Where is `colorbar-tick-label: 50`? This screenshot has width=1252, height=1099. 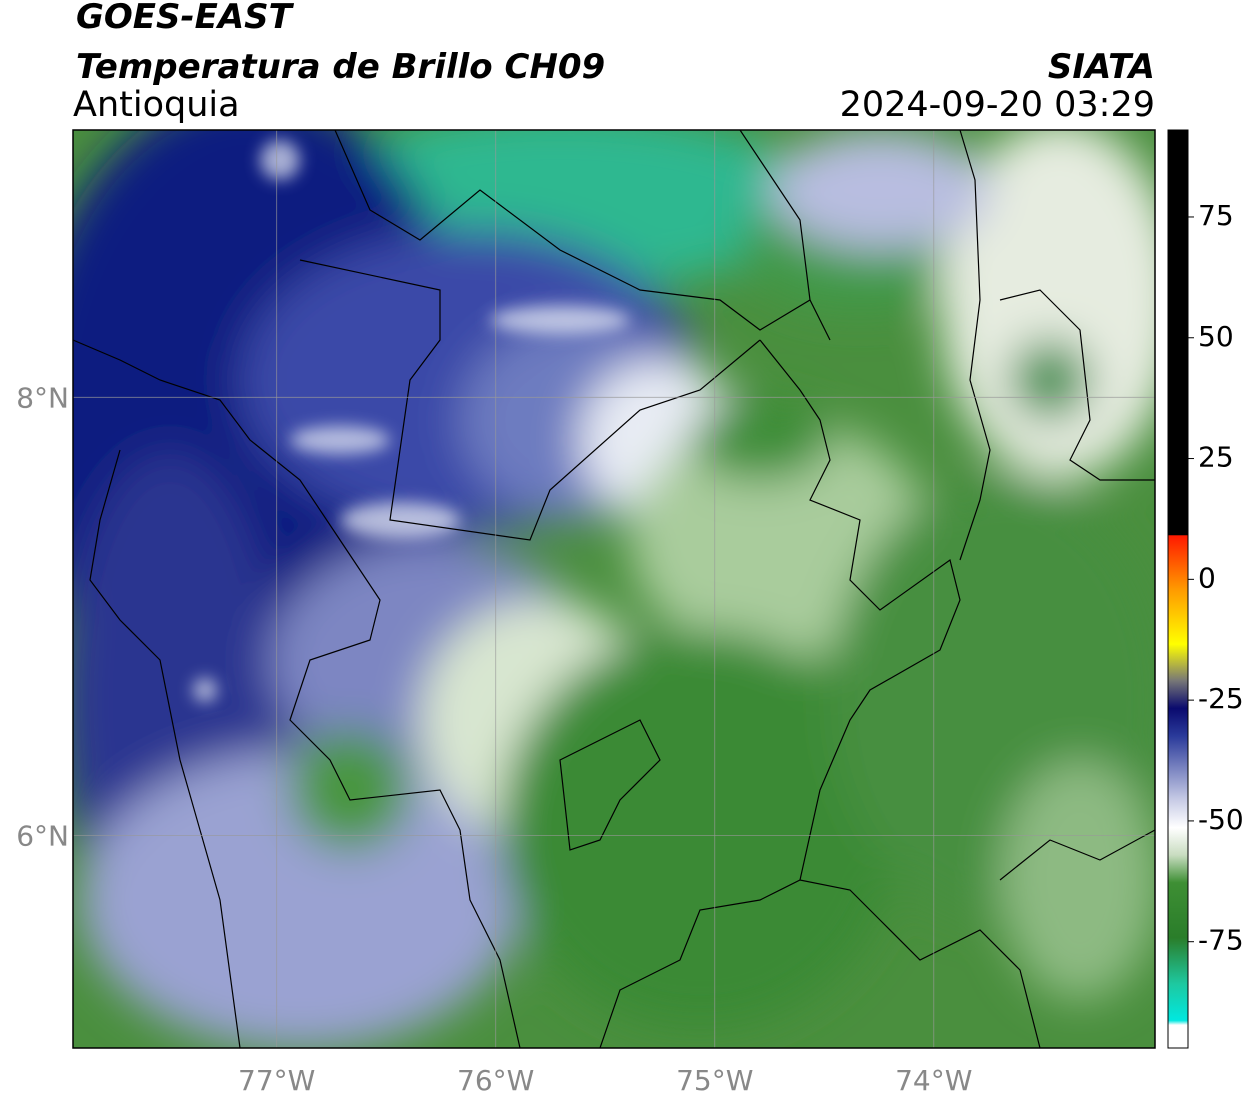
colorbar-tick-label: 50 is located at coordinates (1216, 336).